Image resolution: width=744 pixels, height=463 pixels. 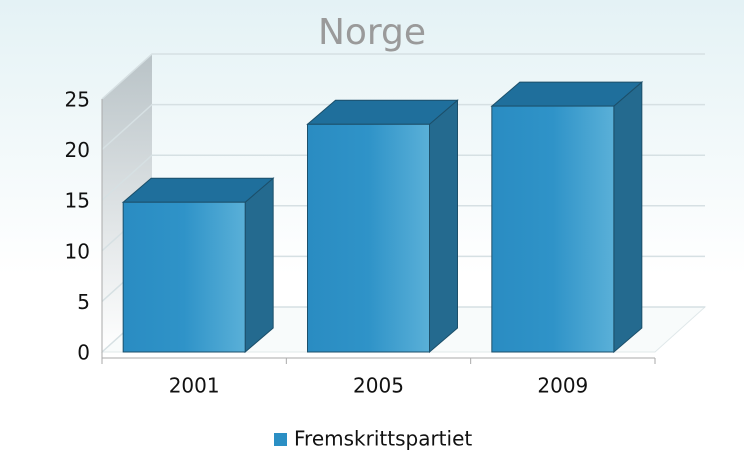 What do you see at coordinates (383, 439) in the screenshot?
I see `legend-label: Fremskrittspartiet` at bounding box center [383, 439].